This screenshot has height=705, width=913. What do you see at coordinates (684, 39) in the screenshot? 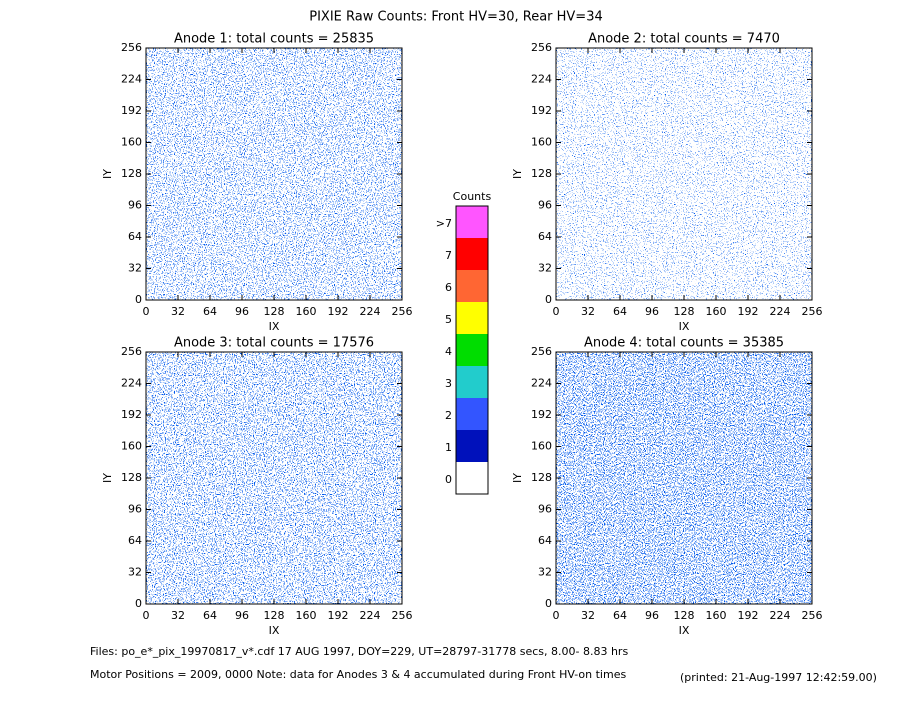
I see `panel-title: Anode 2: total counts = 7470` at bounding box center [684, 39].